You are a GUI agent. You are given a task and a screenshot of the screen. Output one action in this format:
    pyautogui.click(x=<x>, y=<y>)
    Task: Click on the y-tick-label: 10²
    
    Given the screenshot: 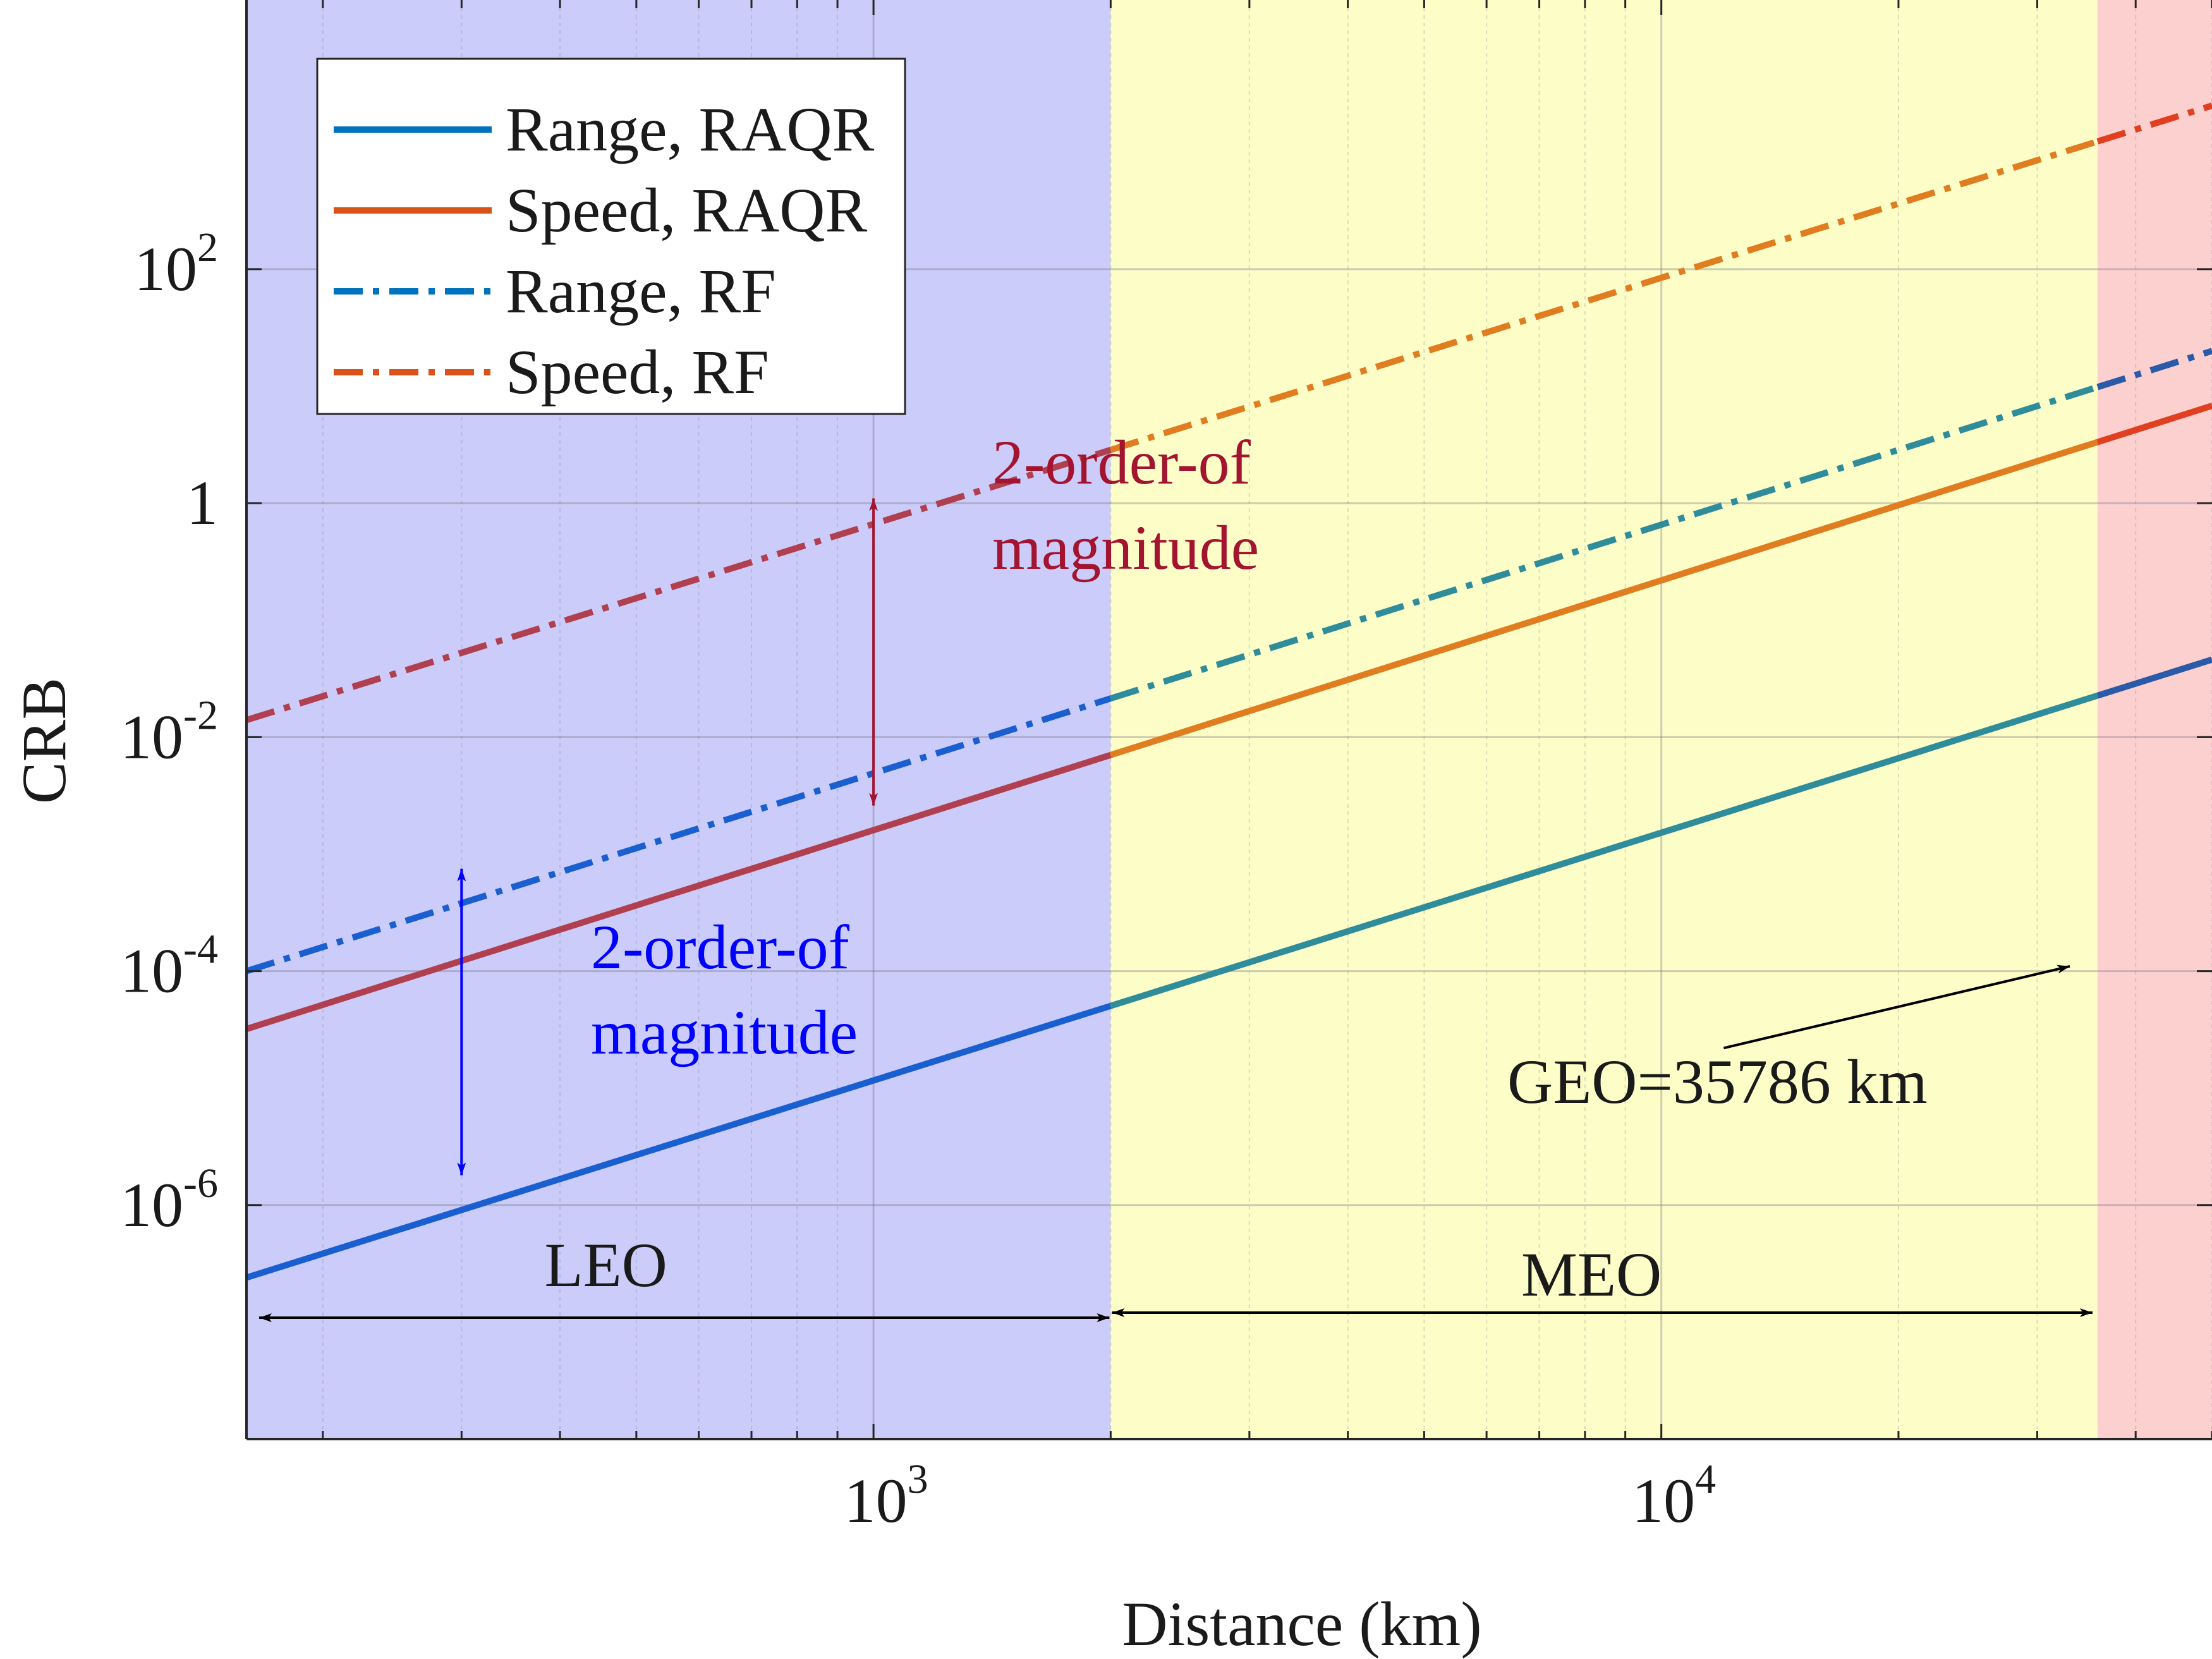 What is the action you would take?
    pyautogui.click(x=176, y=264)
    